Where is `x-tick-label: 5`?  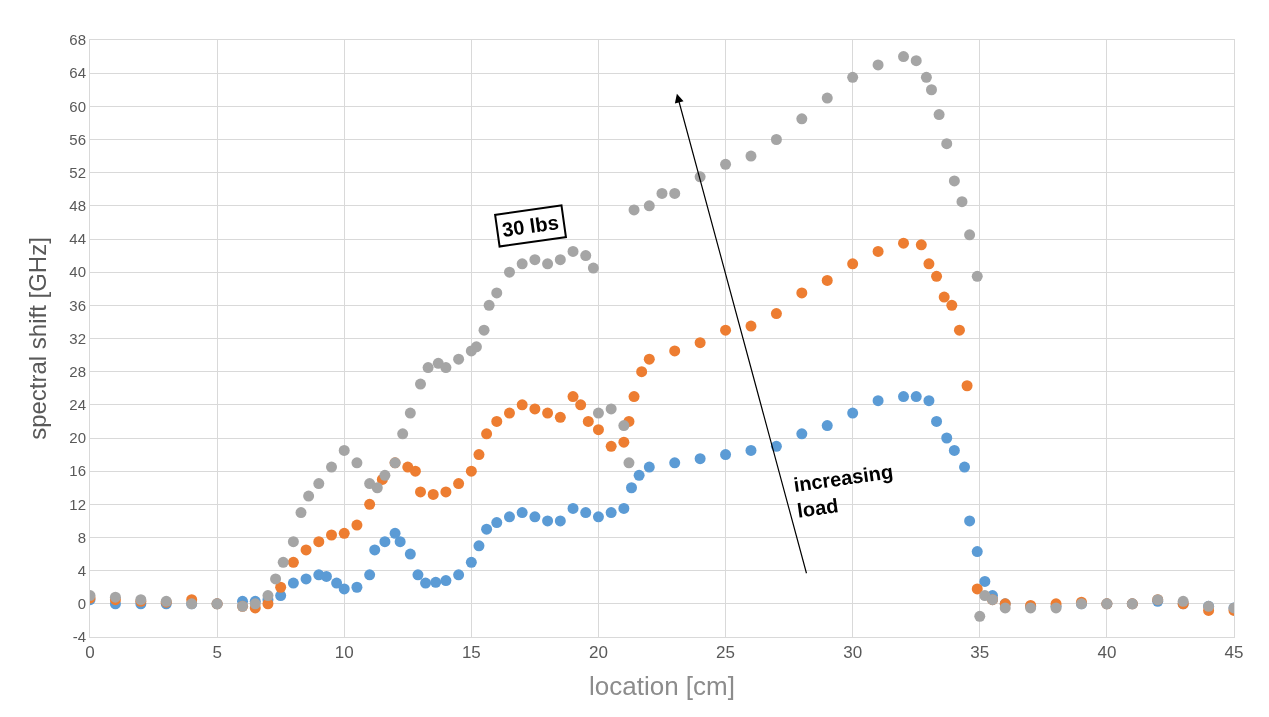 x-tick-label: 5 is located at coordinates (217, 653).